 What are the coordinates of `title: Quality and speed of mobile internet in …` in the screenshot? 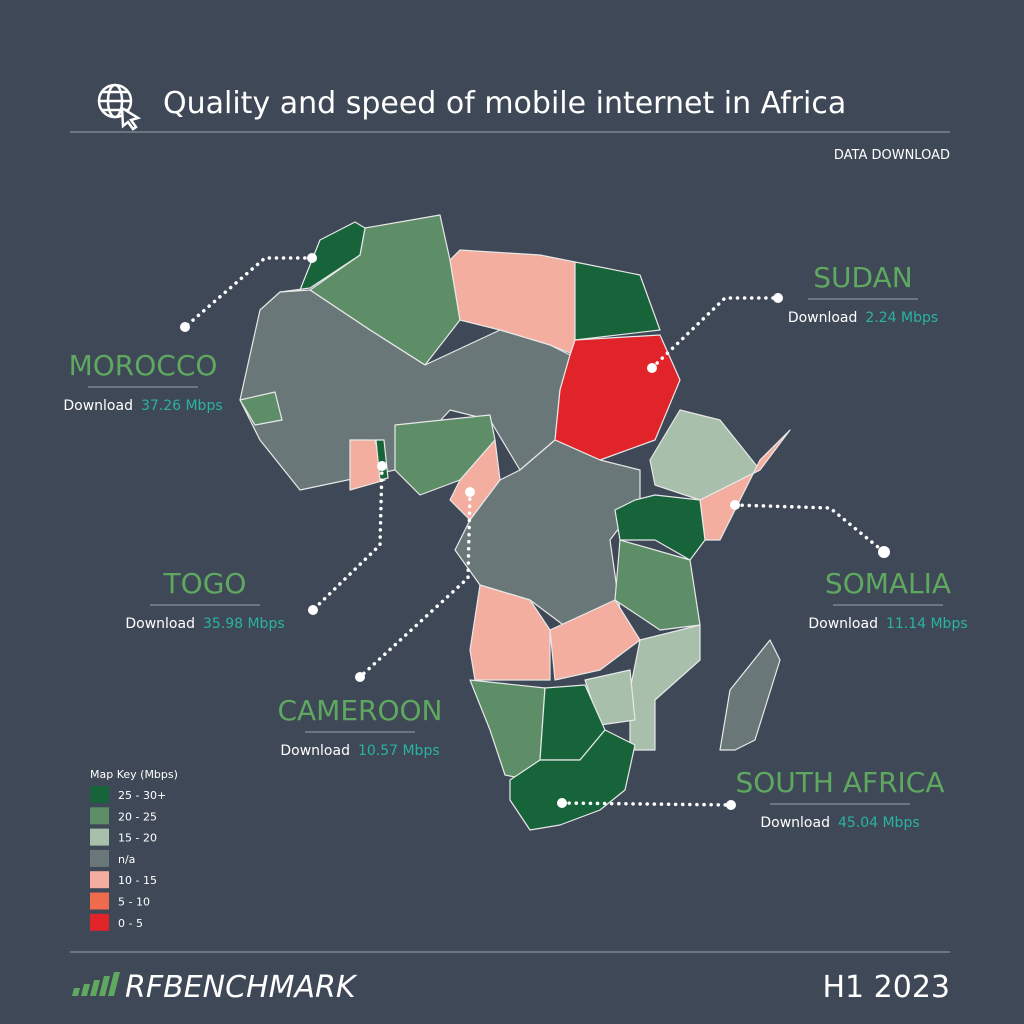 It's located at (504, 103).